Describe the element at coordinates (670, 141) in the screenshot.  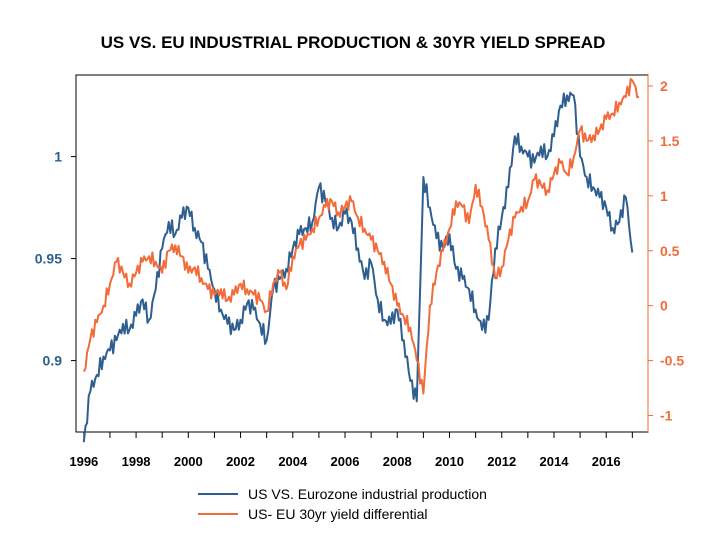
I see `y-right-tick-label: 1.5` at that location.